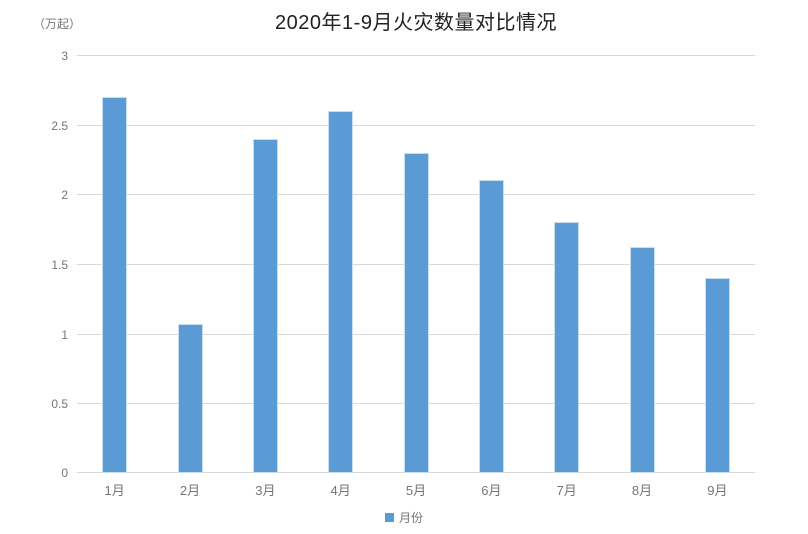 The height and width of the screenshot is (534, 808). What do you see at coordinates (491, 490) in the screenshot?
I see `x-axis-label: 6月` at bounding box center [491, 490].